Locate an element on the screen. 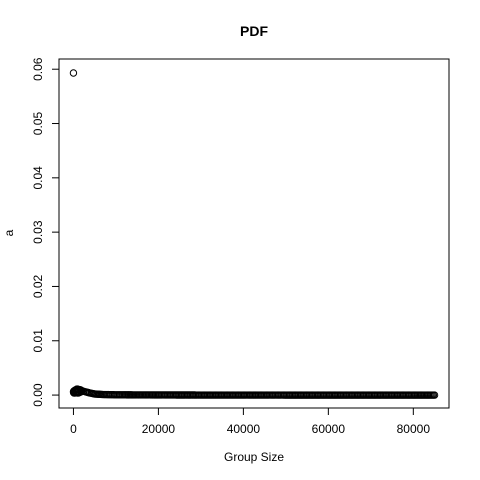  y-tick-label: 0.06 is located at coordinates (38, 69).